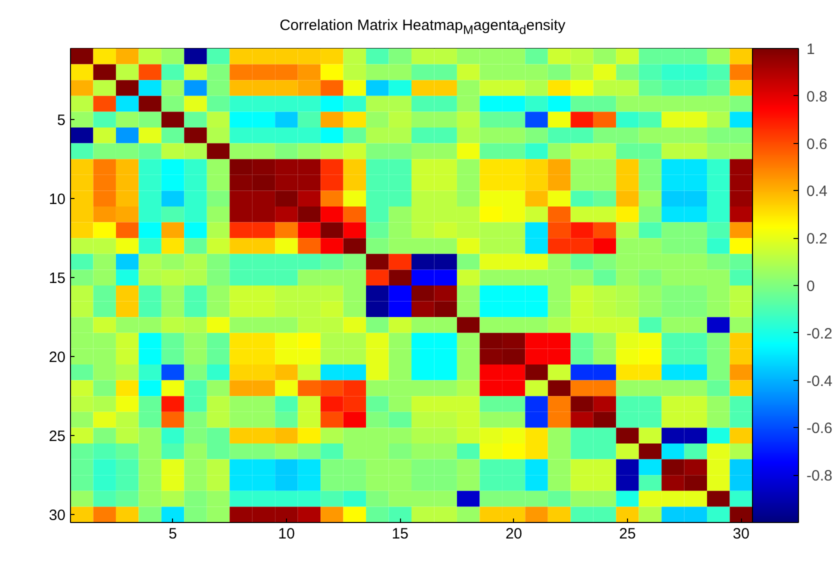  Describe the element at coordinates (57, 357) in the screenshot. I see `y-tick-label: 20` at that location.